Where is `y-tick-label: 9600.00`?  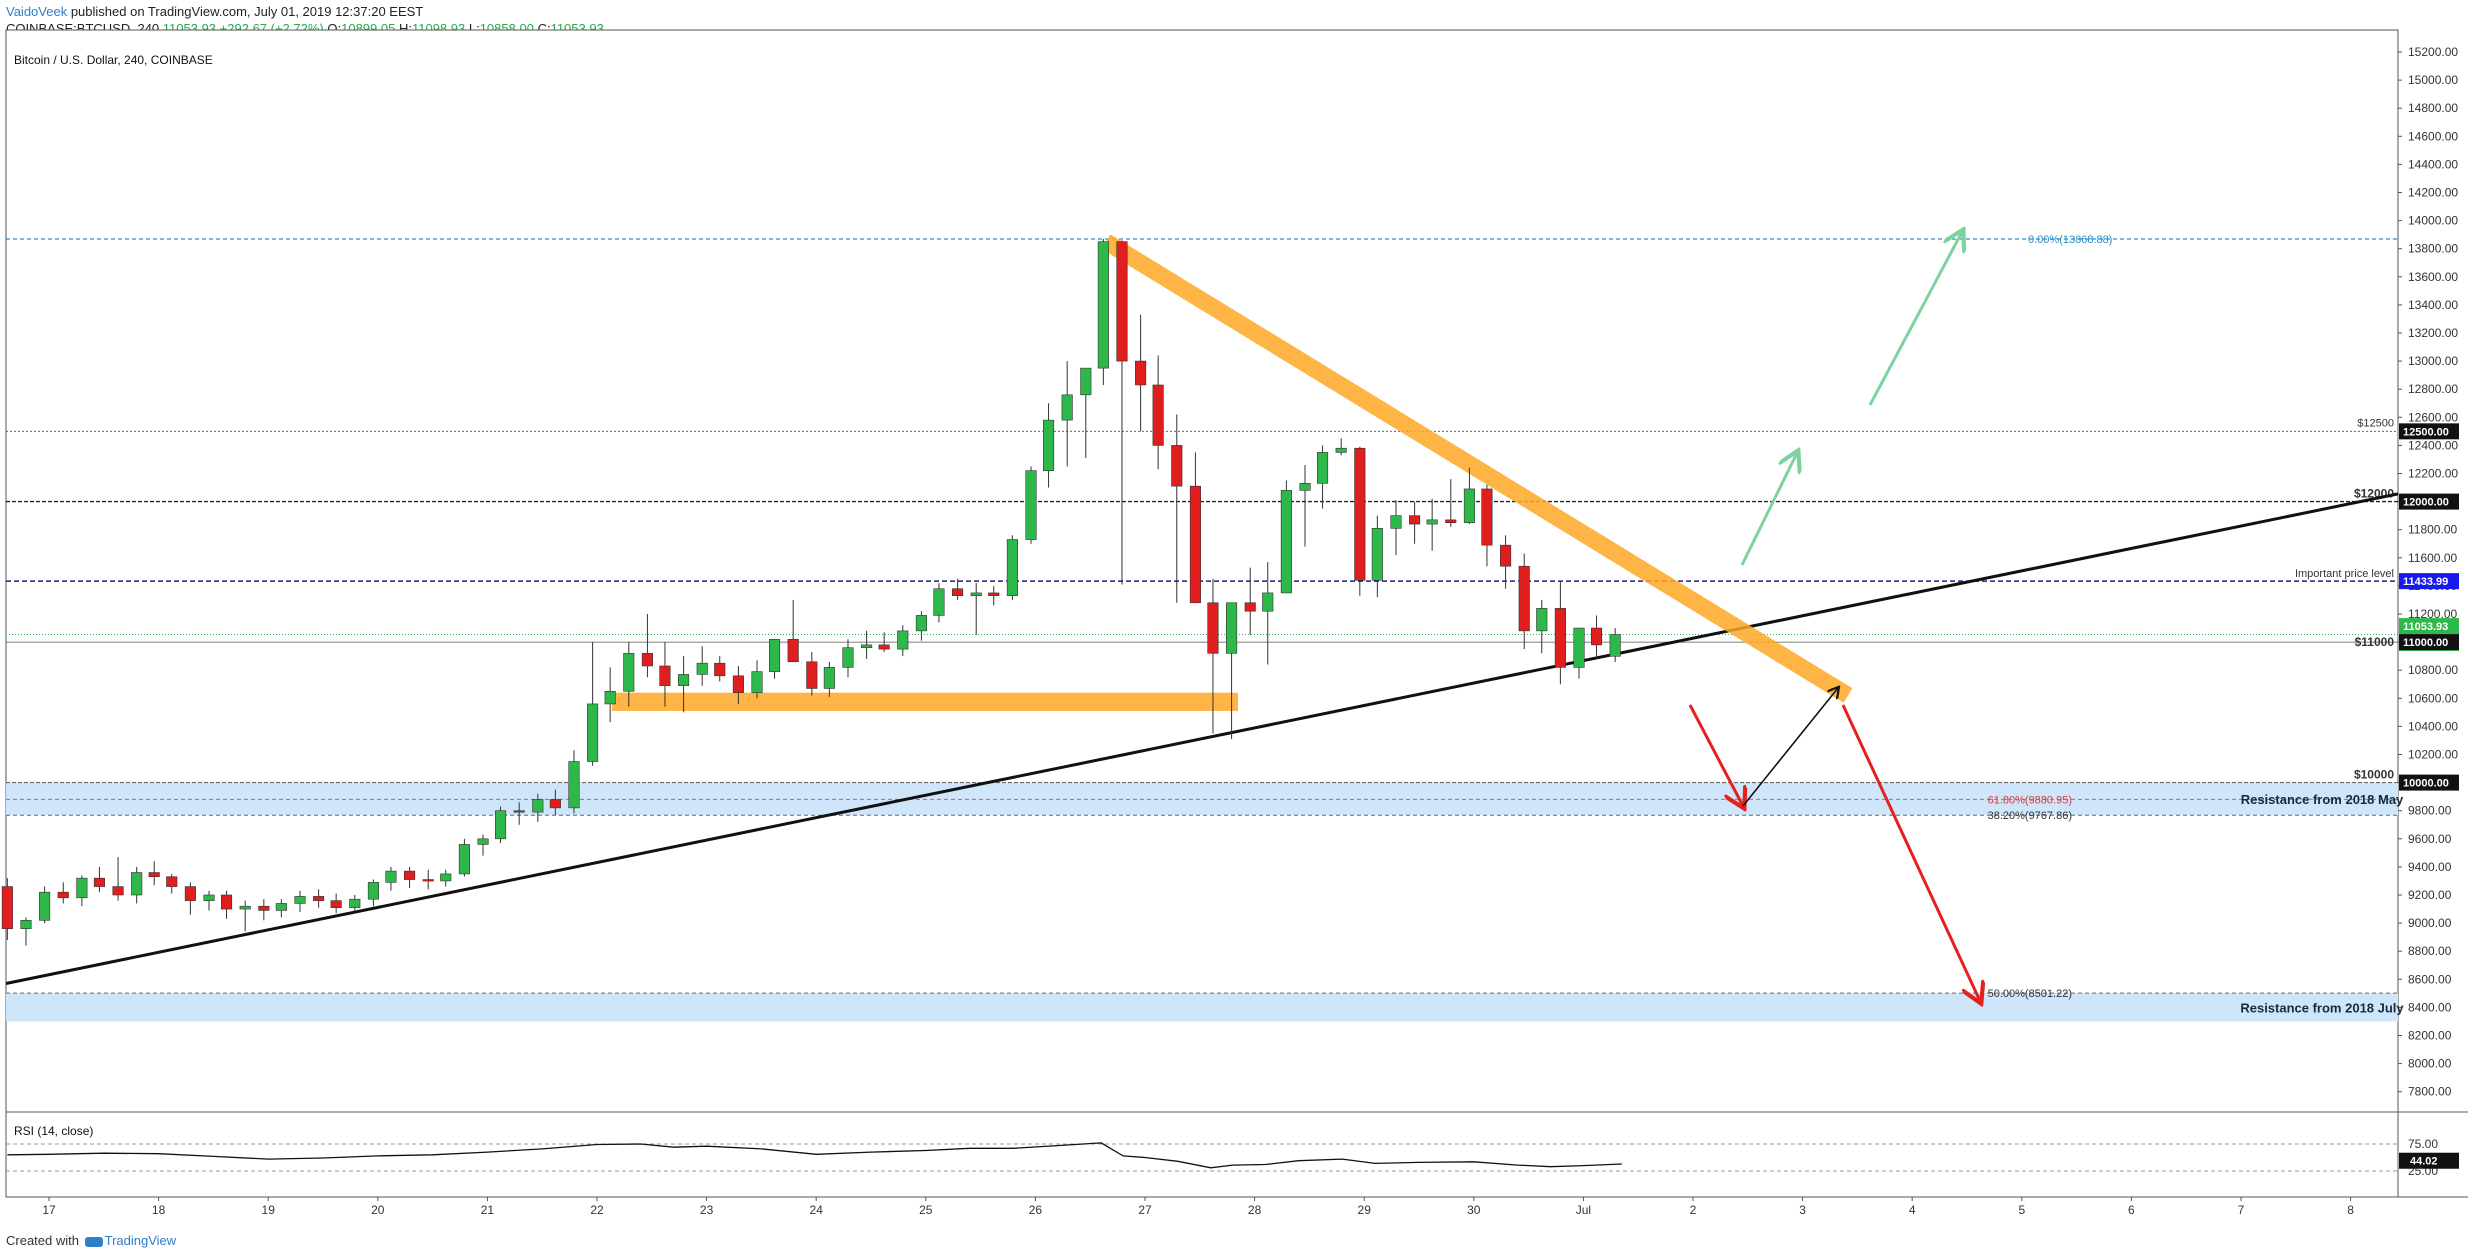 y-tick-label: 9600.00 is located at coordinates (2430, 839).